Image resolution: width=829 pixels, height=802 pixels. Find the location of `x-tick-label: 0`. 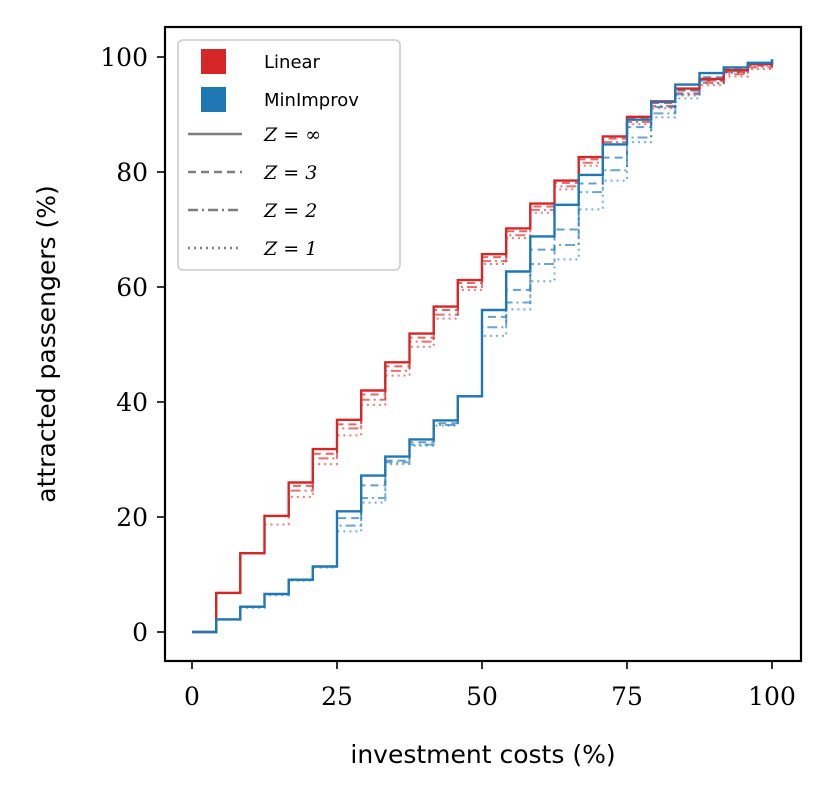

x-tick-label: 0 is located at coordinates (192, 696).